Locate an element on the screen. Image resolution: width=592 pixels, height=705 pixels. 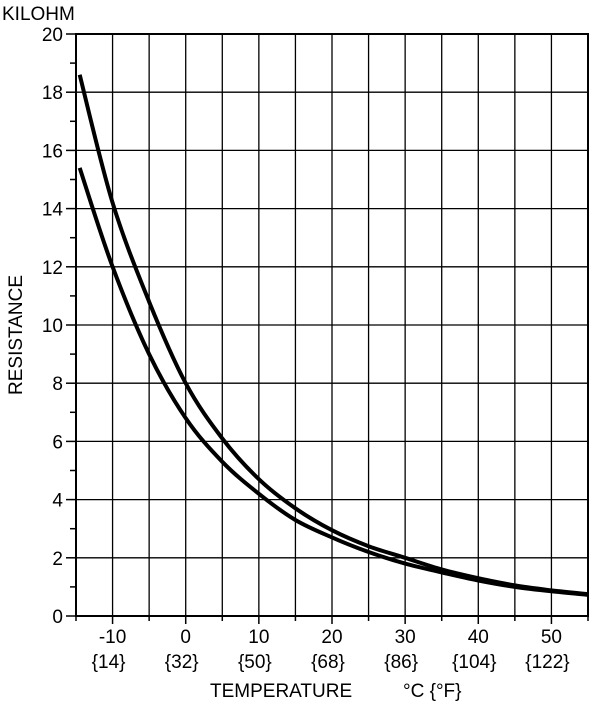
y-tick-label: 10 is located at coordinates (52, 326).